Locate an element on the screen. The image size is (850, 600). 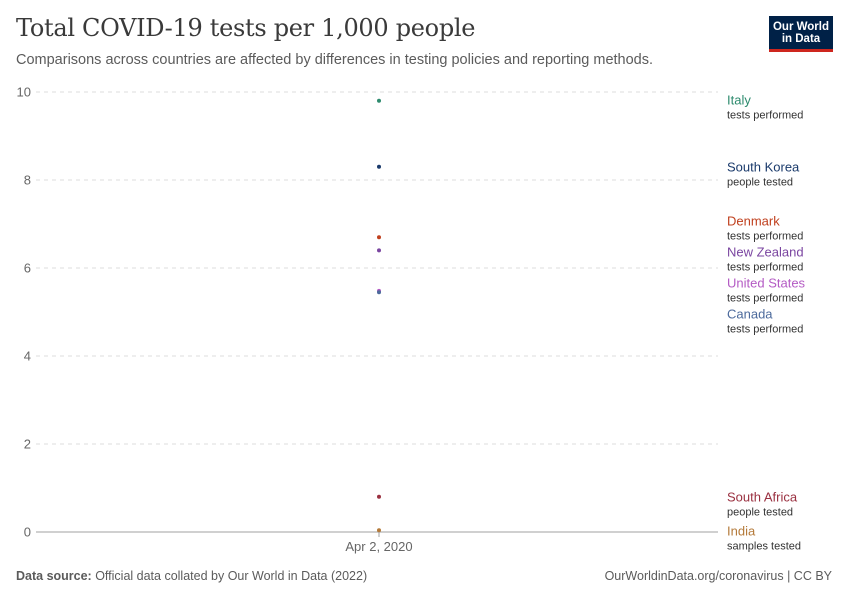
data-point-denmark is located at coordinates (379, 237).